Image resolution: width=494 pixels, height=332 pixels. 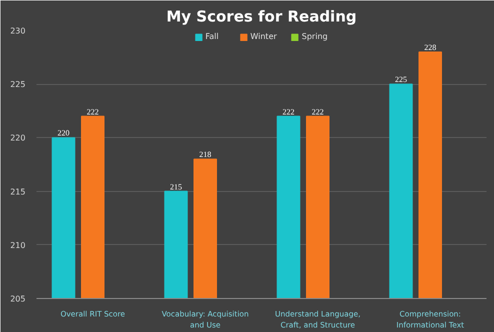 What do you see at coordinates (263, 36) in the screenshot?
I see `legend-label: Winter` at bounding box center [263, 36].